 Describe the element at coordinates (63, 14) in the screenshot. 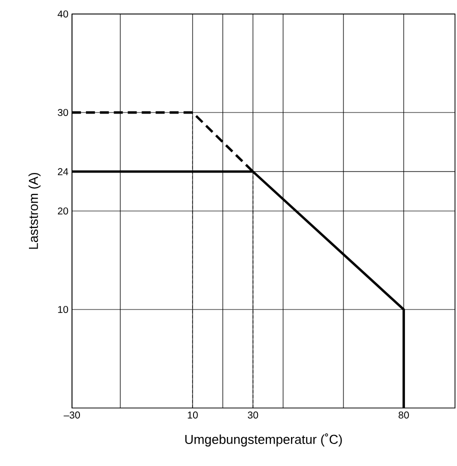

I see `y-tick-label: 40` at that location.